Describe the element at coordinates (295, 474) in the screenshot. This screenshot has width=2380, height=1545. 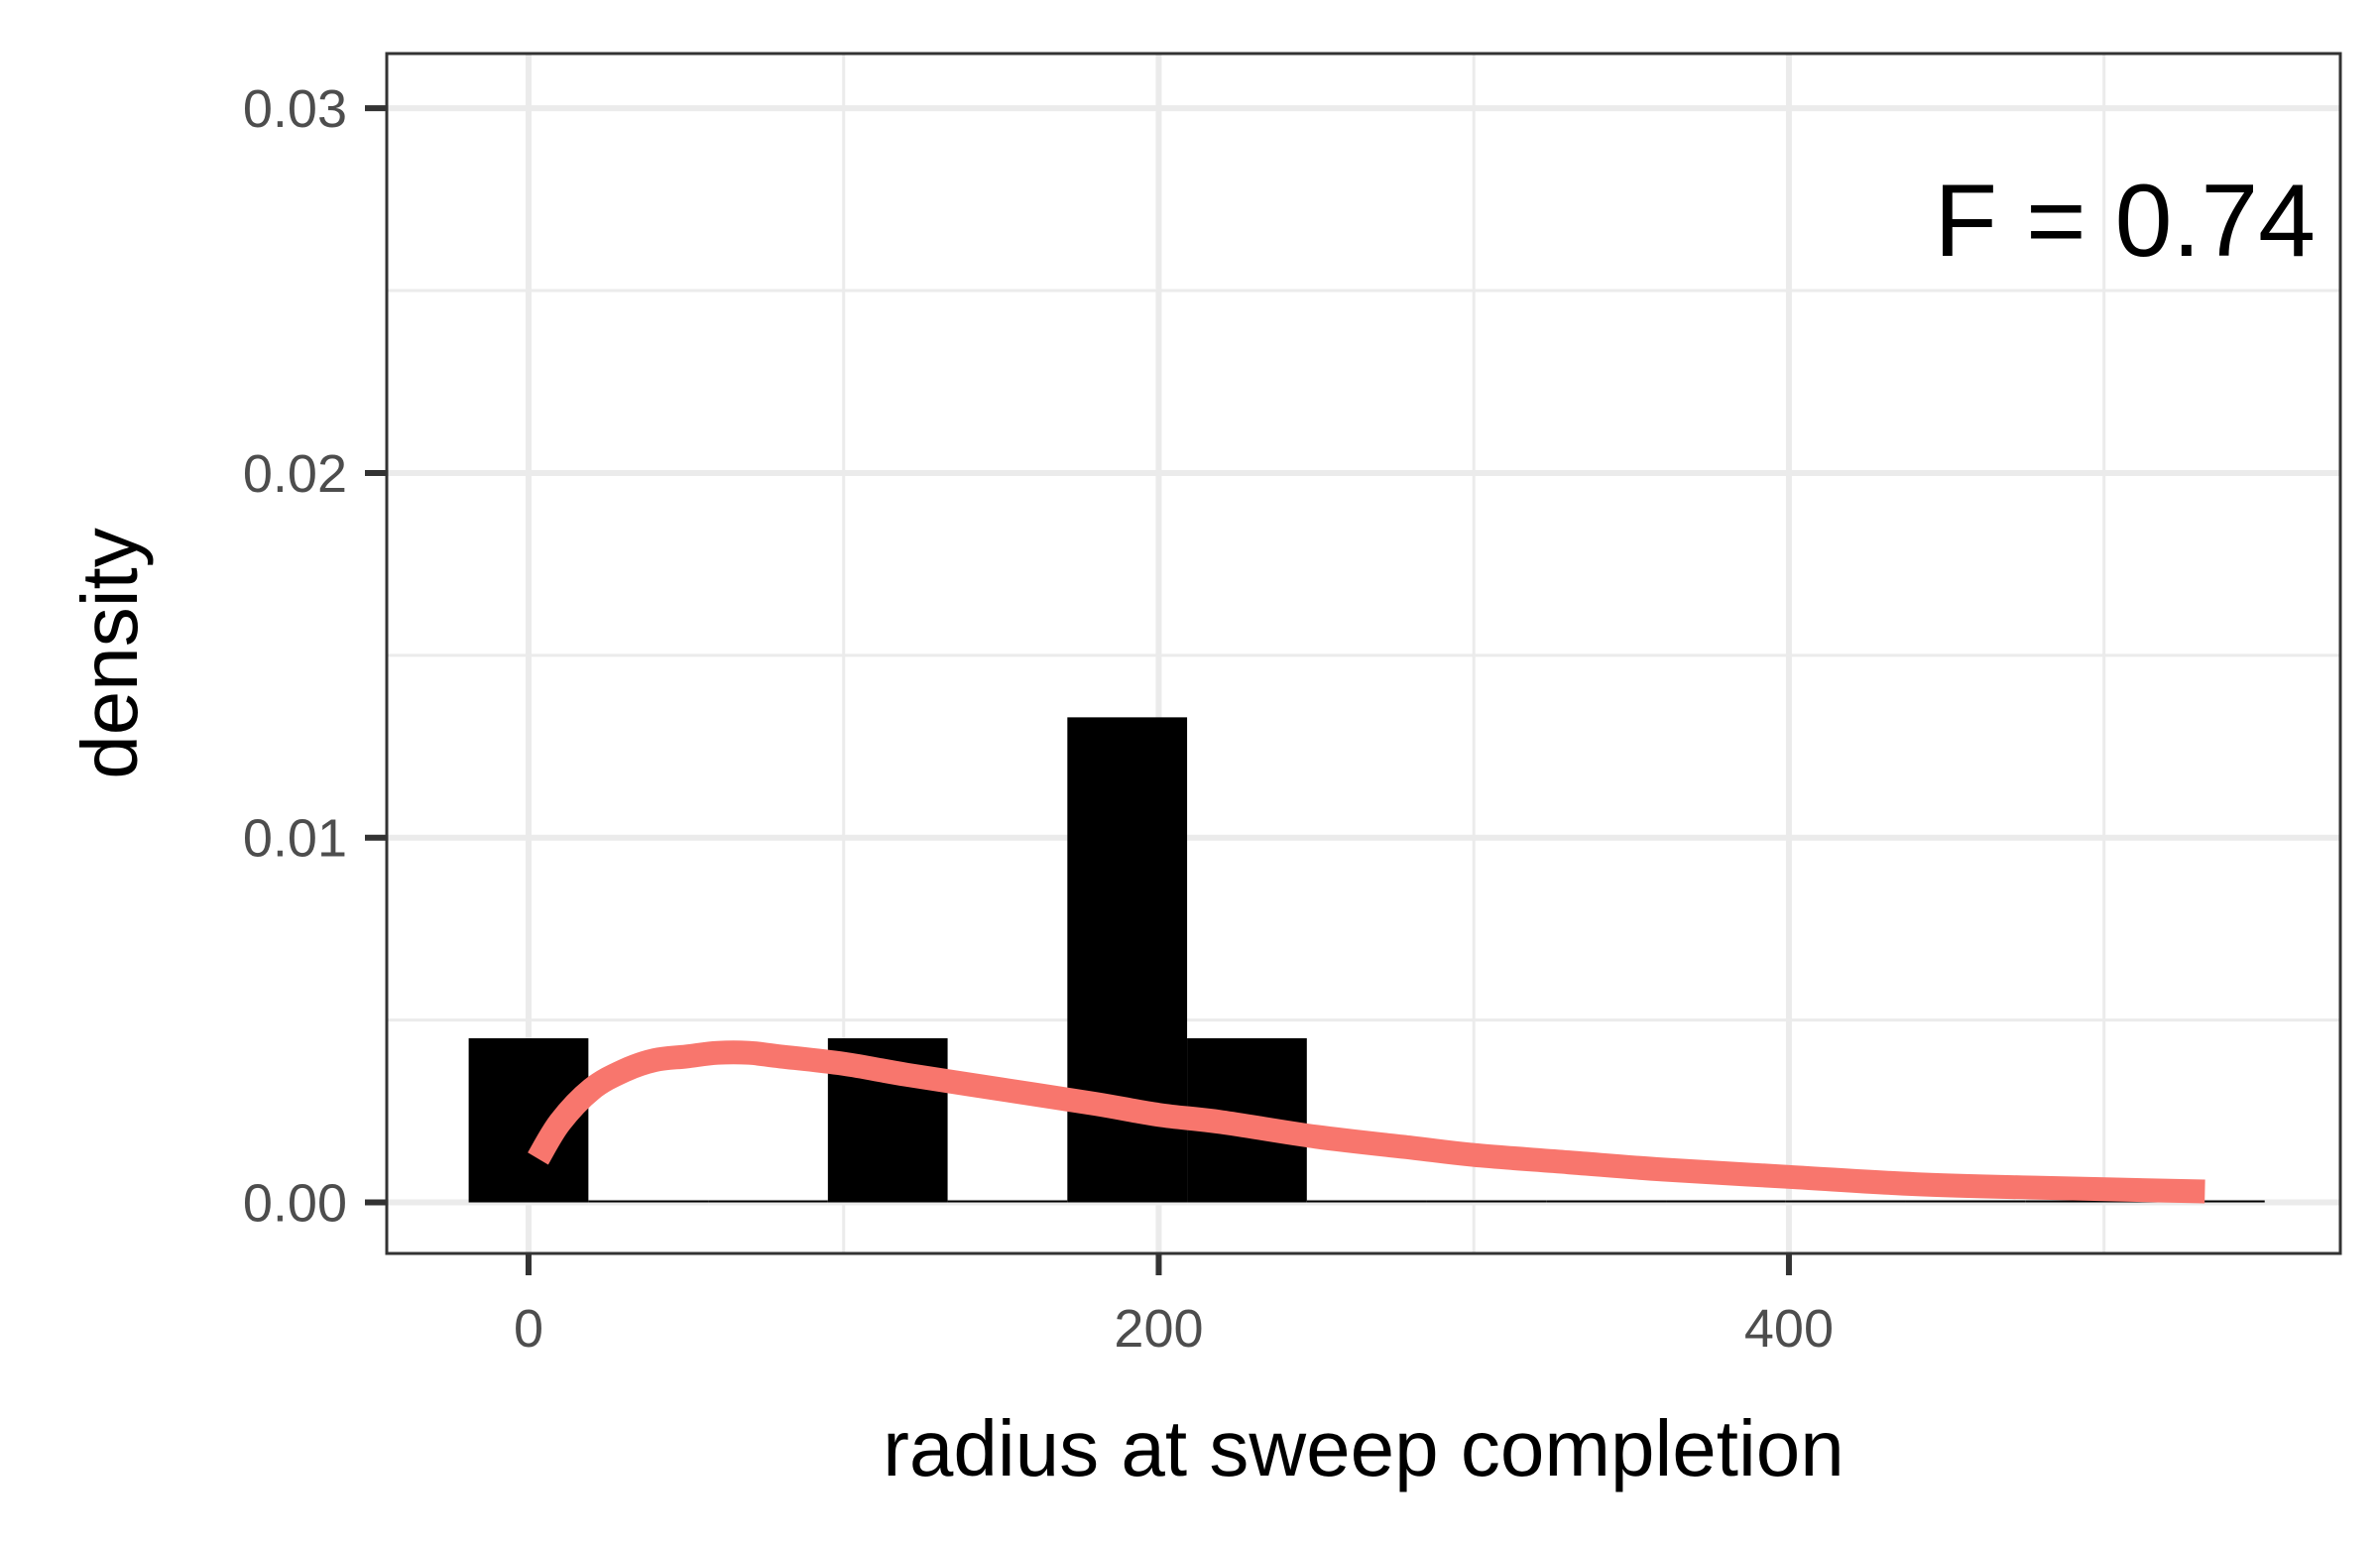
I see `y-tick-label: 0.02` at that location.